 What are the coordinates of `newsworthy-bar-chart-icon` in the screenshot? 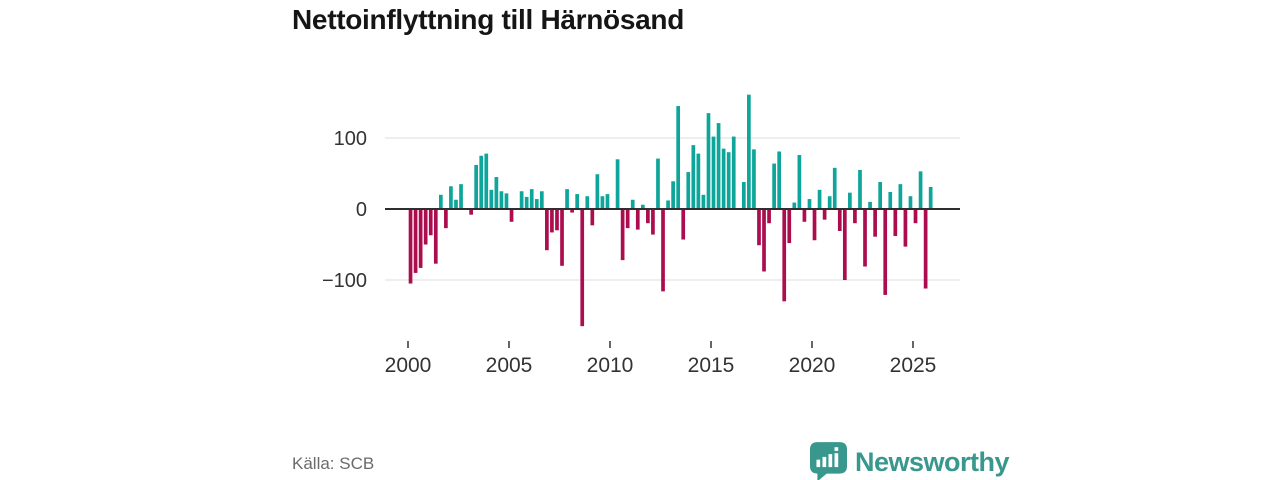 It's located at (828, 461).